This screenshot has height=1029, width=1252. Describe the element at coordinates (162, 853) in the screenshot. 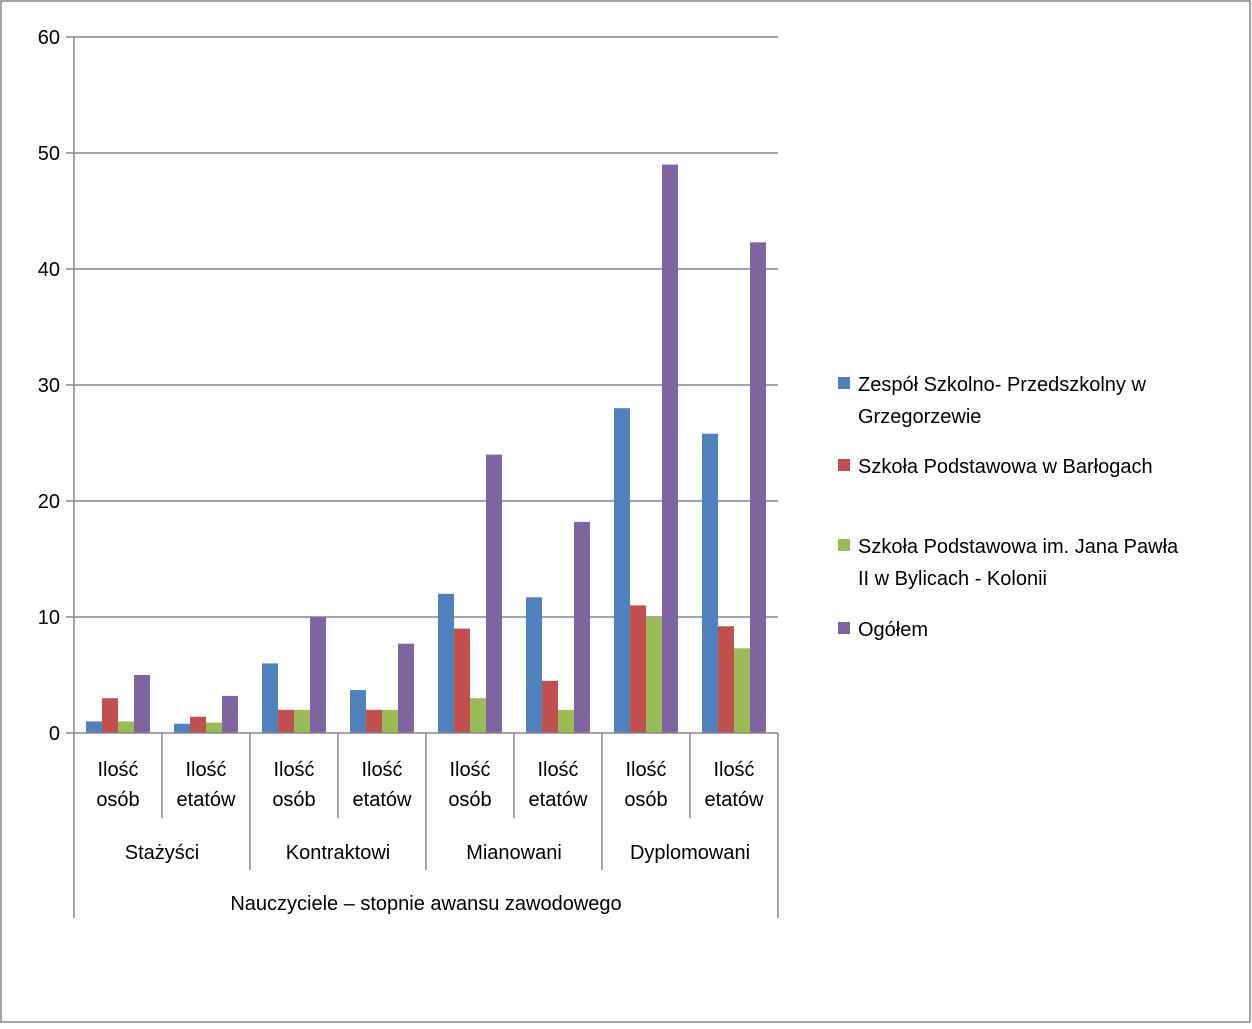

I see `group-label: Stażyści` at that location.